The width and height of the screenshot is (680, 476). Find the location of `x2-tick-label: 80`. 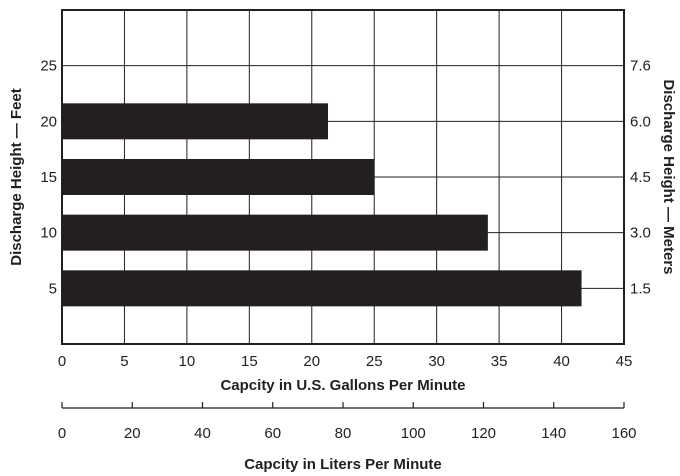

x2-tick-label: 80 is located at coordinates (343, 433).